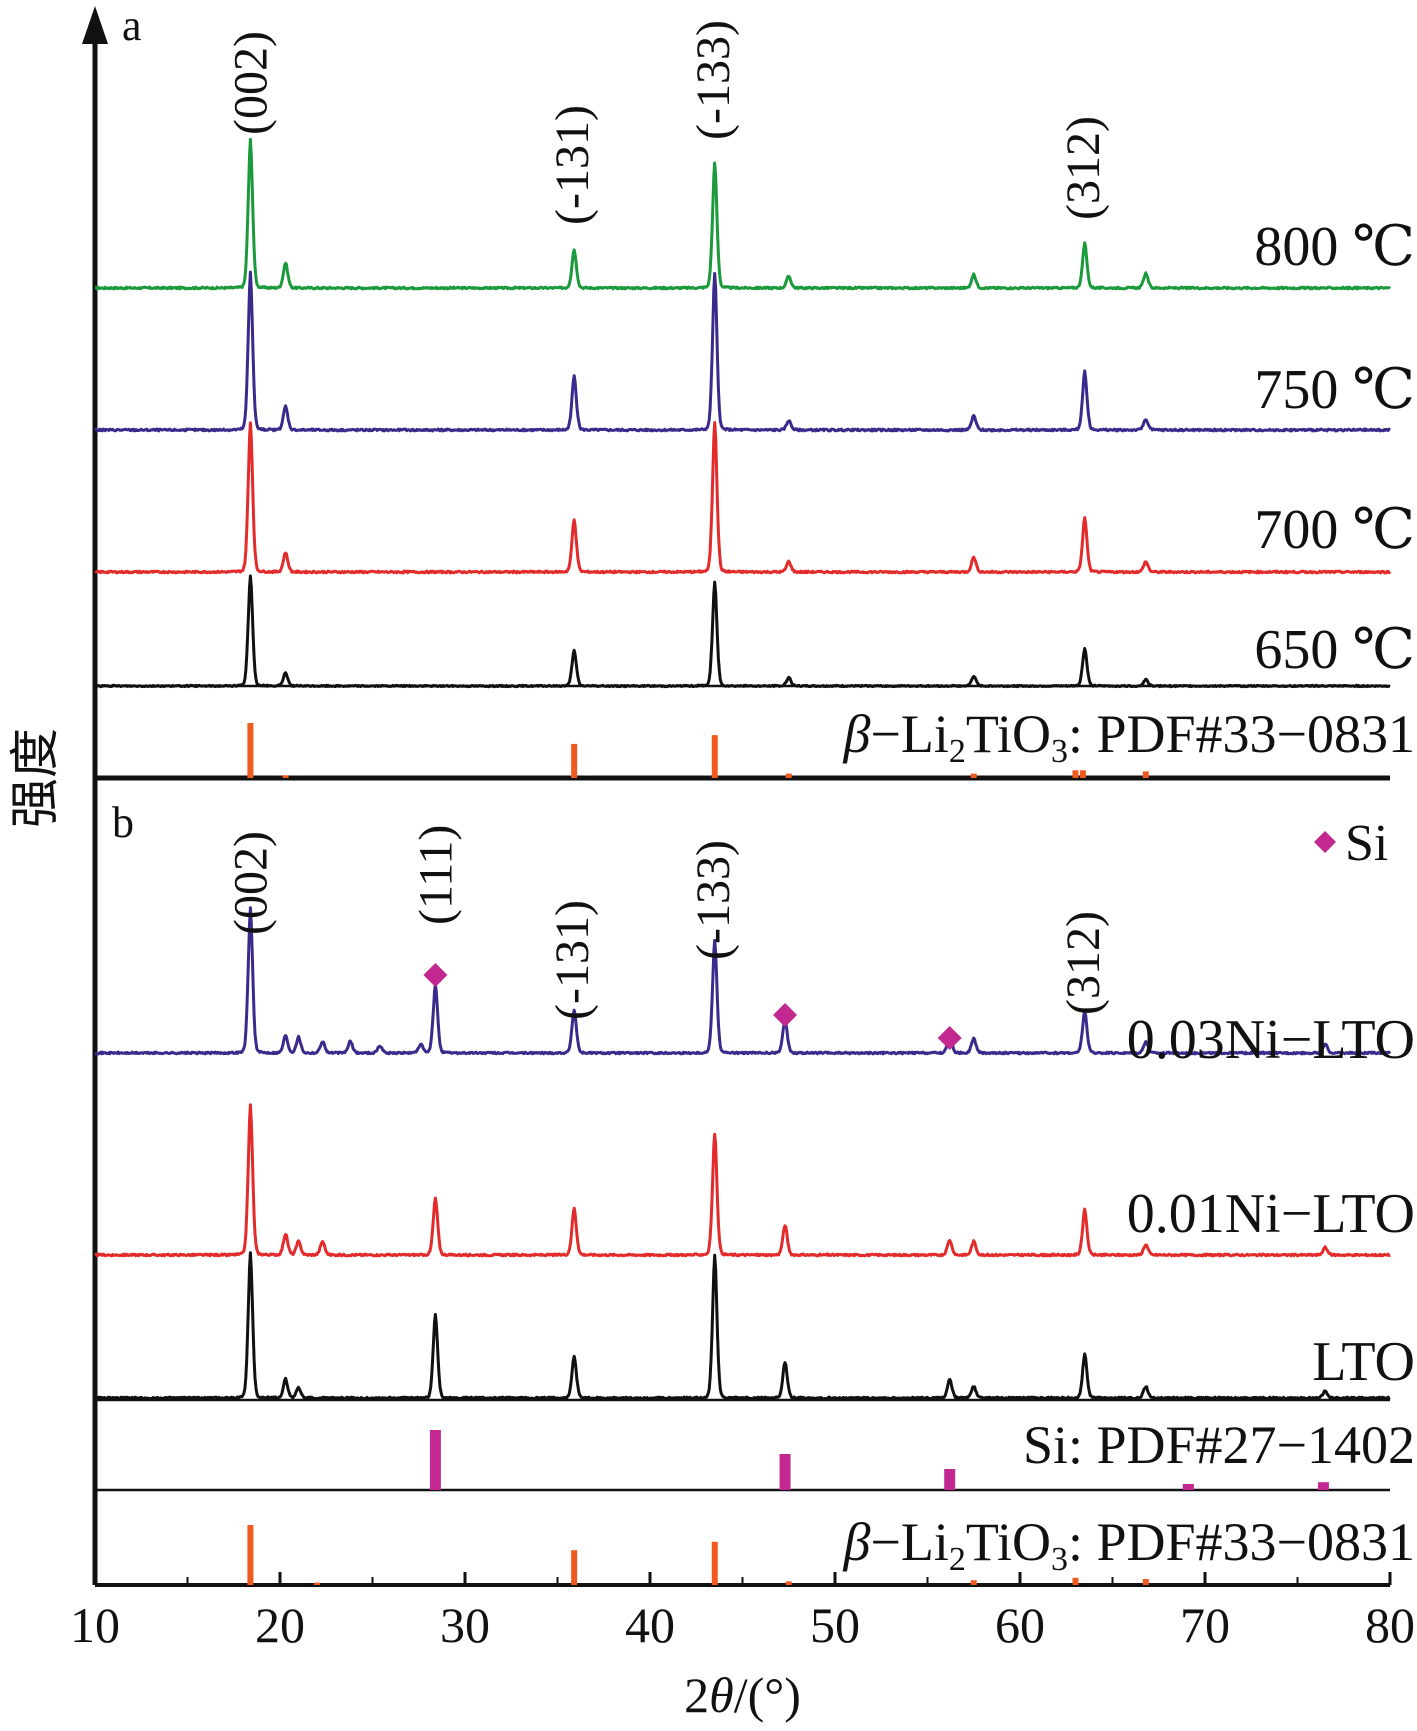  I want to click on panel-label-b: b, so click(123, 822).